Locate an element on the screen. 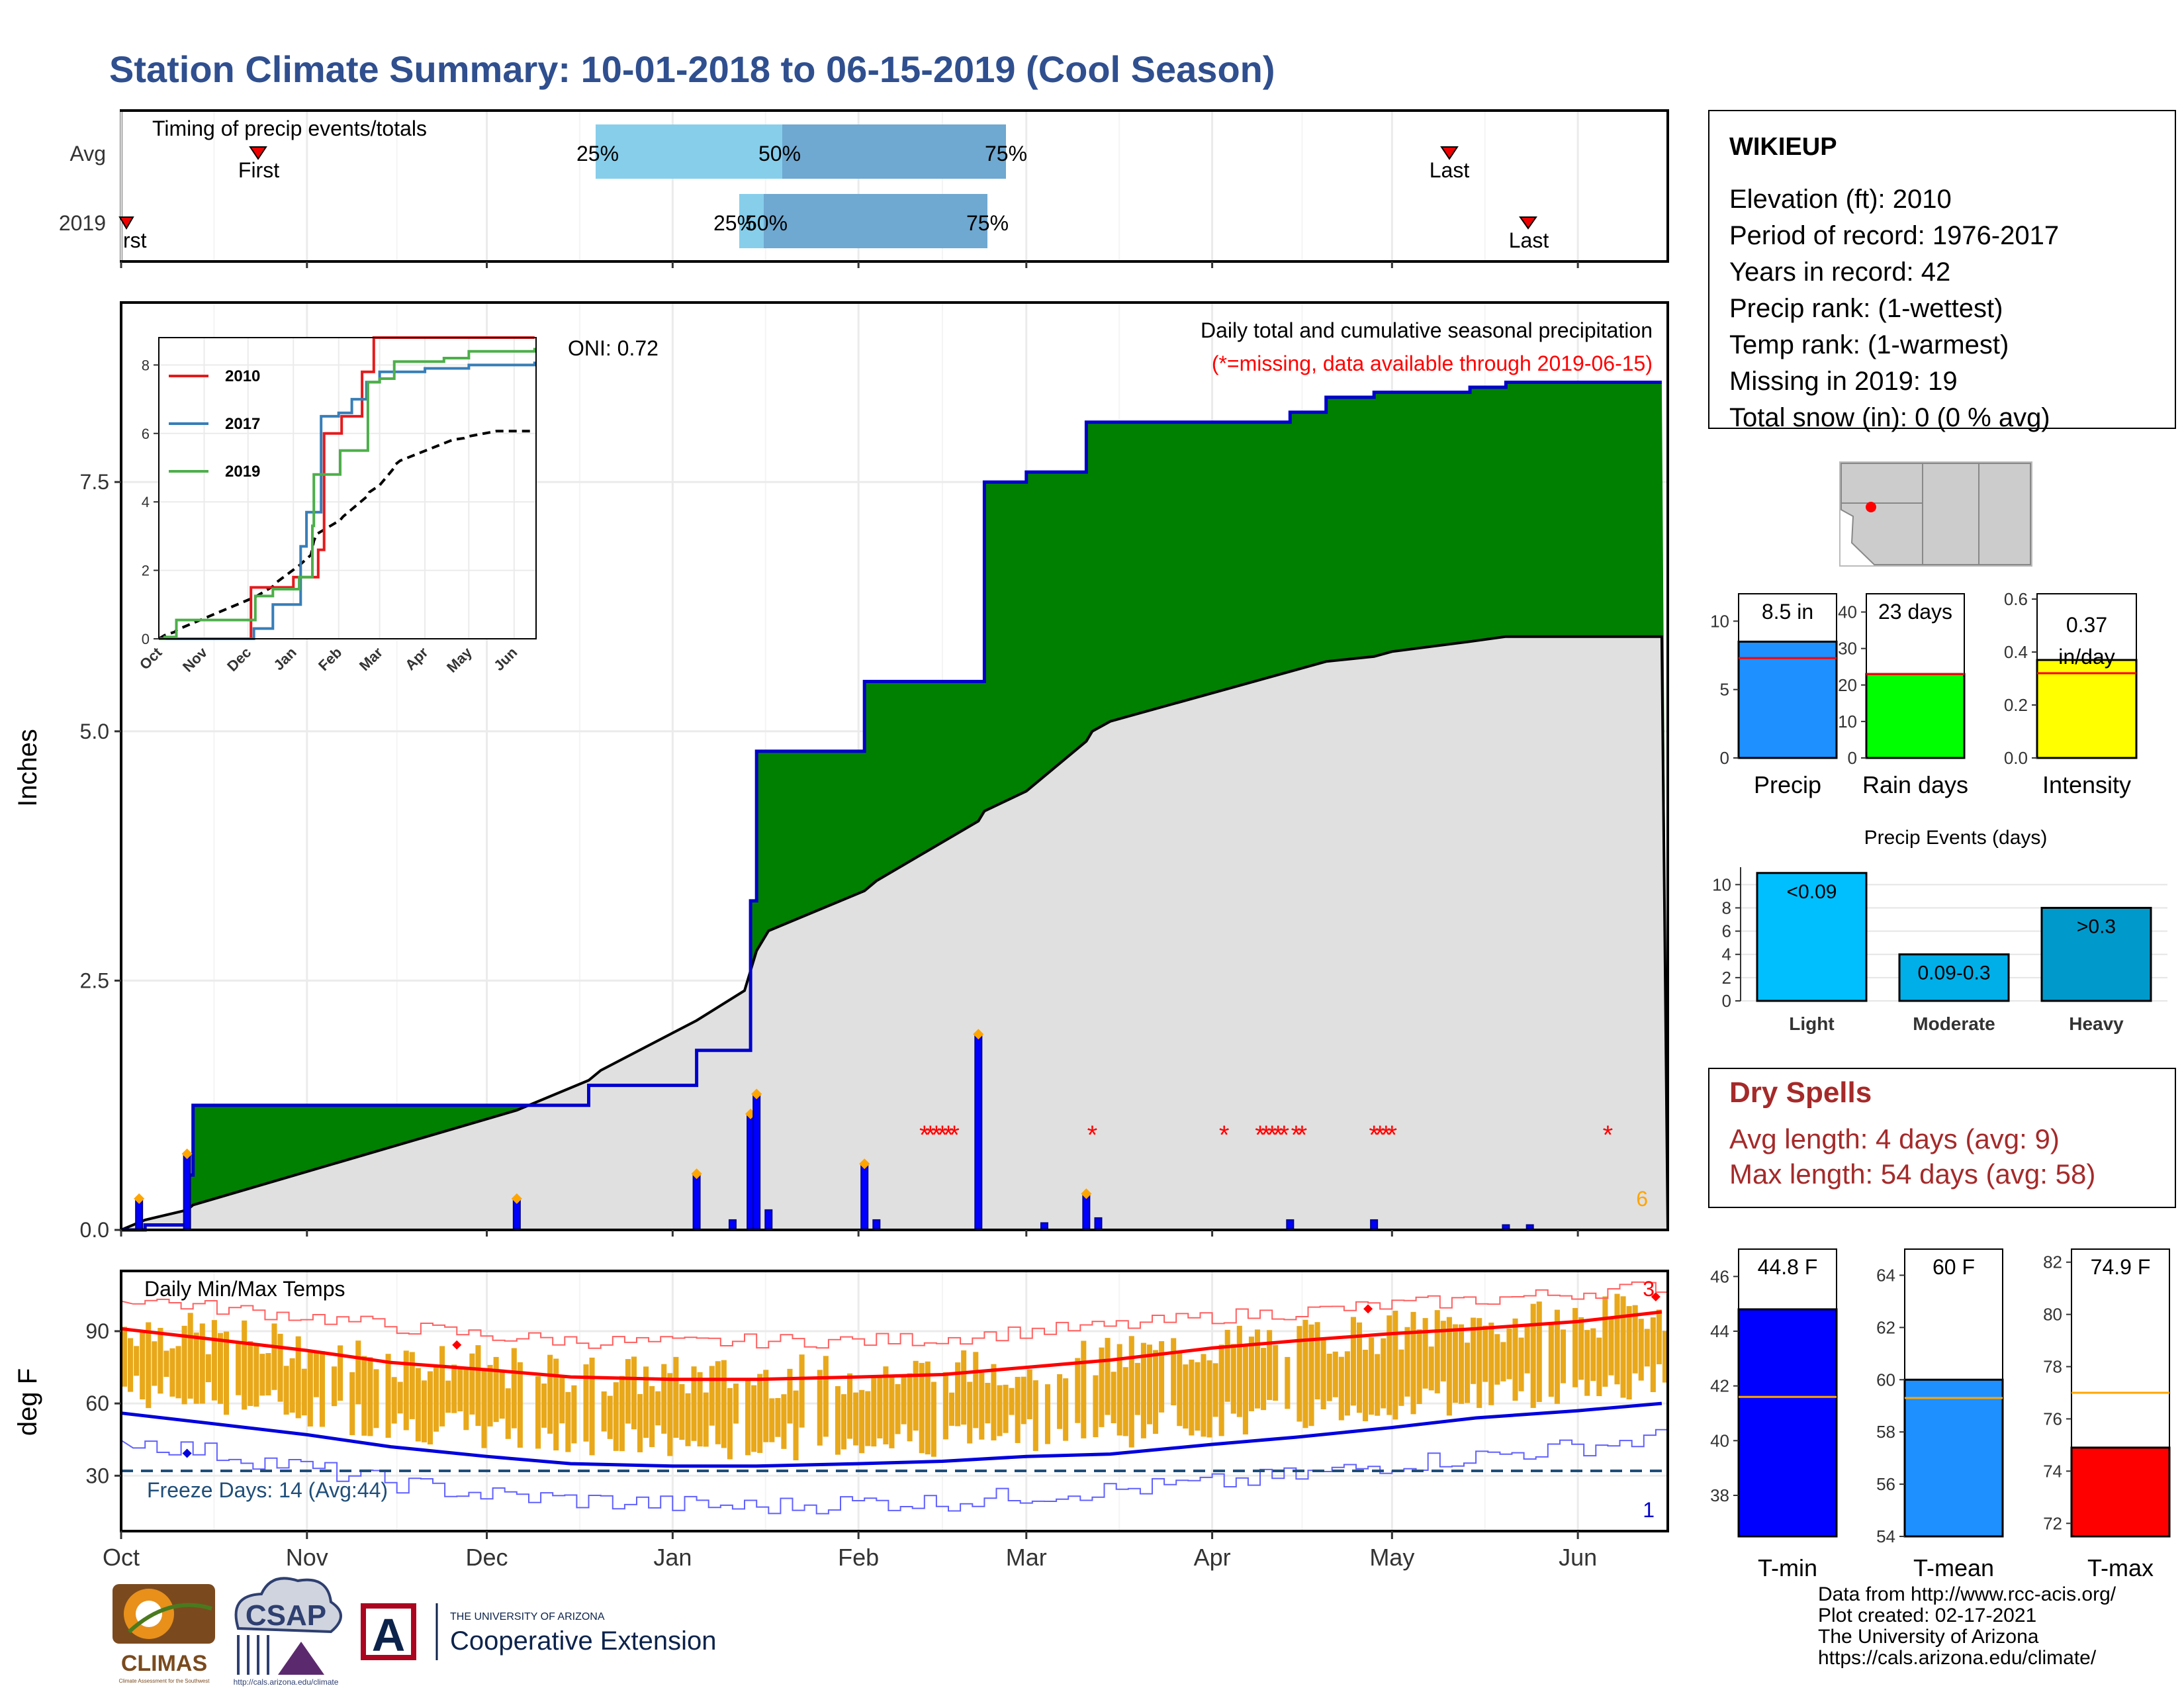  timing-2019-50-label: 50% is located at coordinates (766, 223).